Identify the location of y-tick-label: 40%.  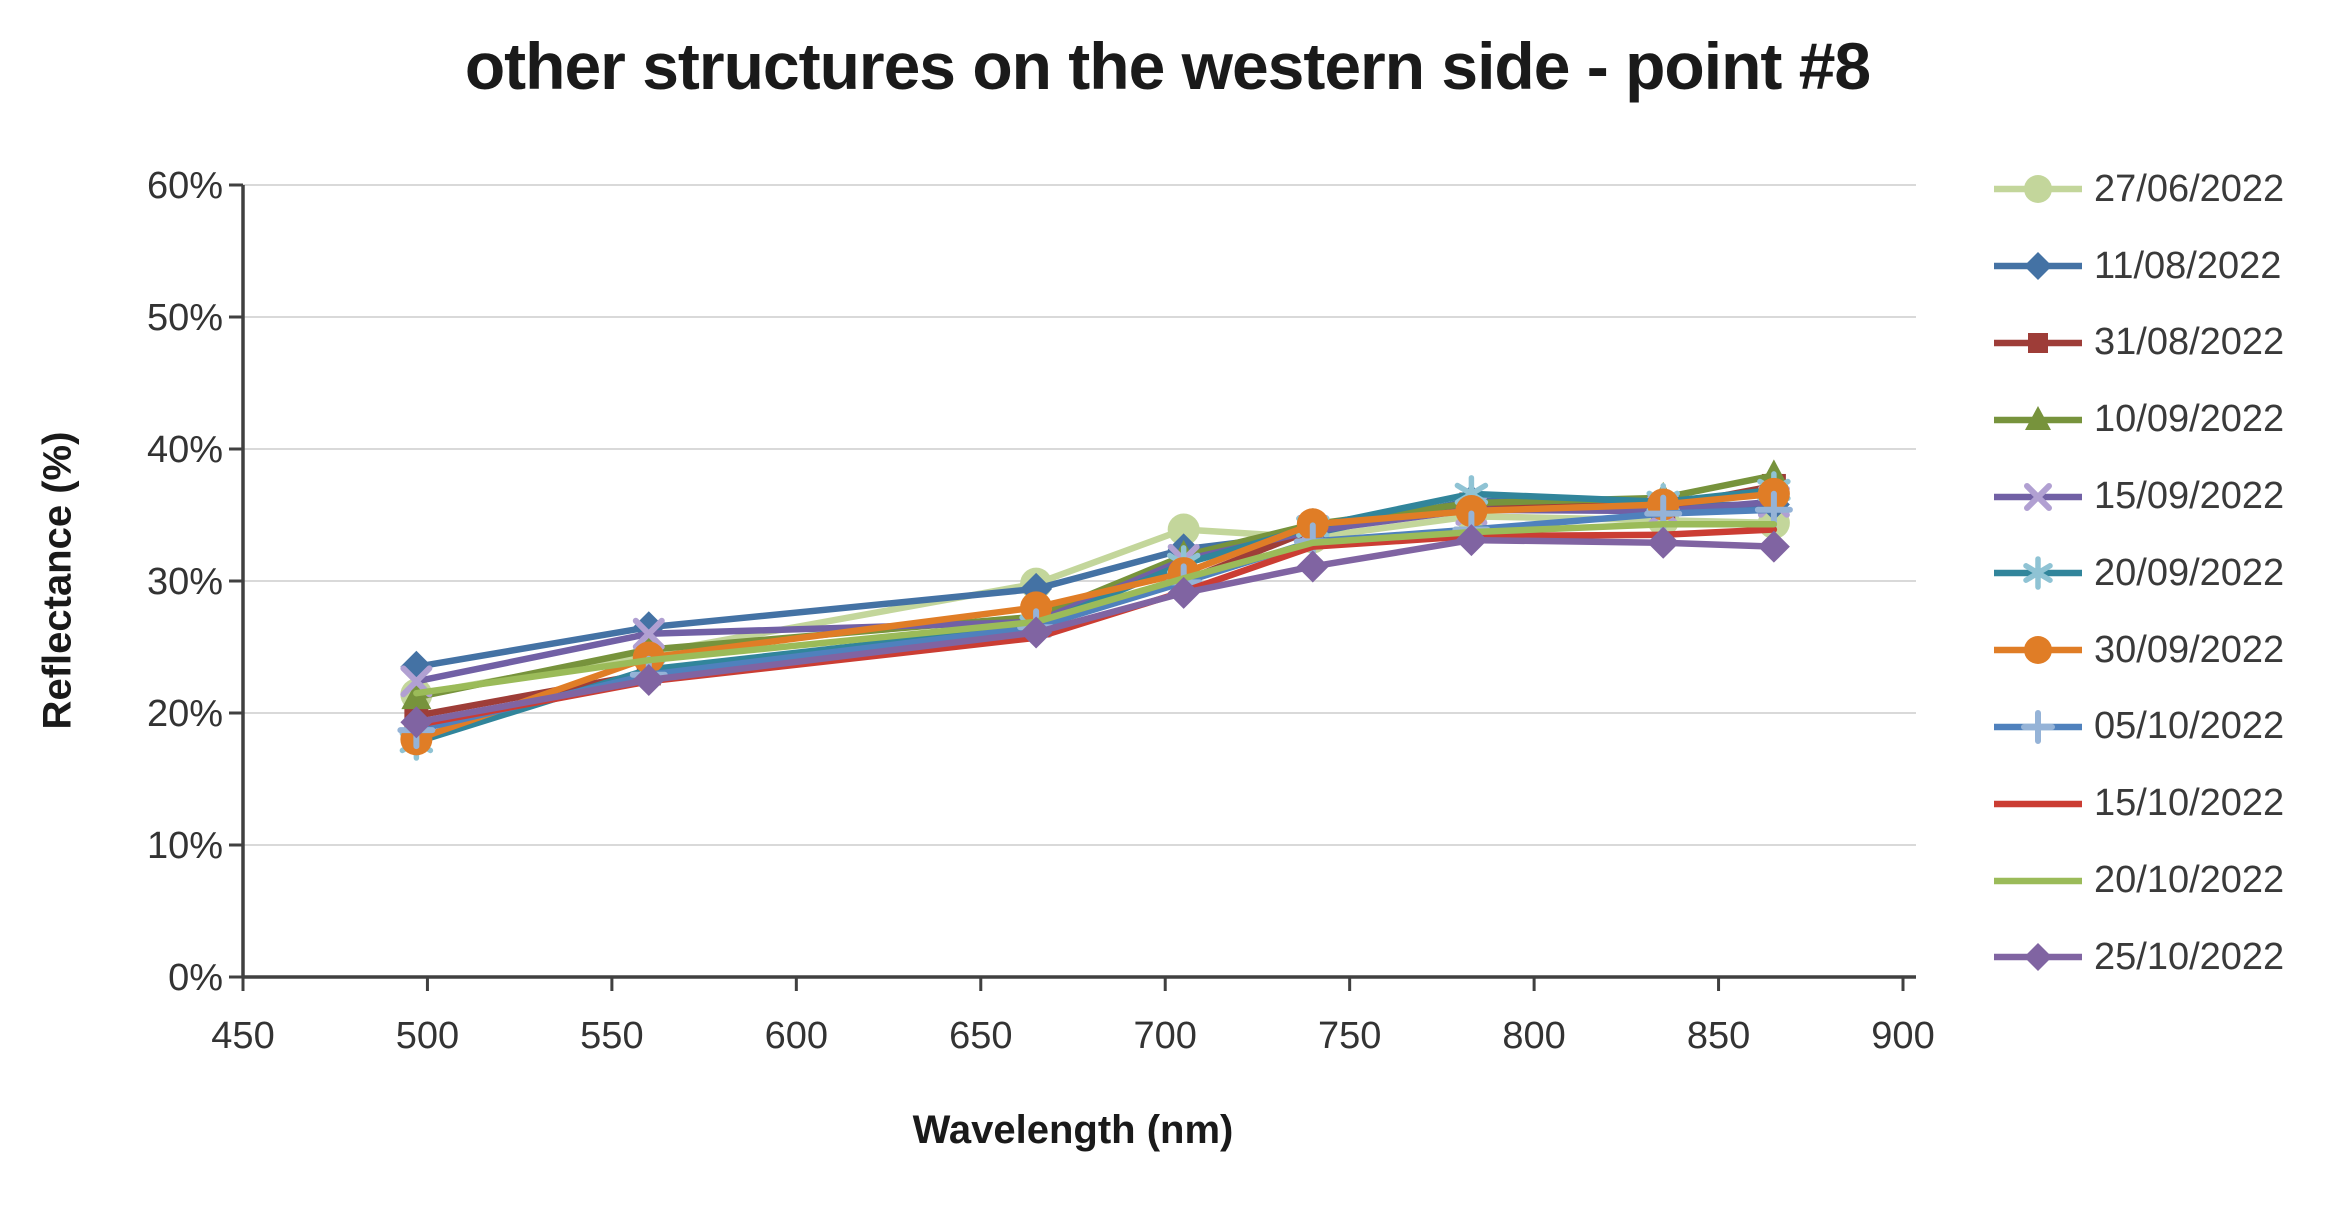
(185, 450).